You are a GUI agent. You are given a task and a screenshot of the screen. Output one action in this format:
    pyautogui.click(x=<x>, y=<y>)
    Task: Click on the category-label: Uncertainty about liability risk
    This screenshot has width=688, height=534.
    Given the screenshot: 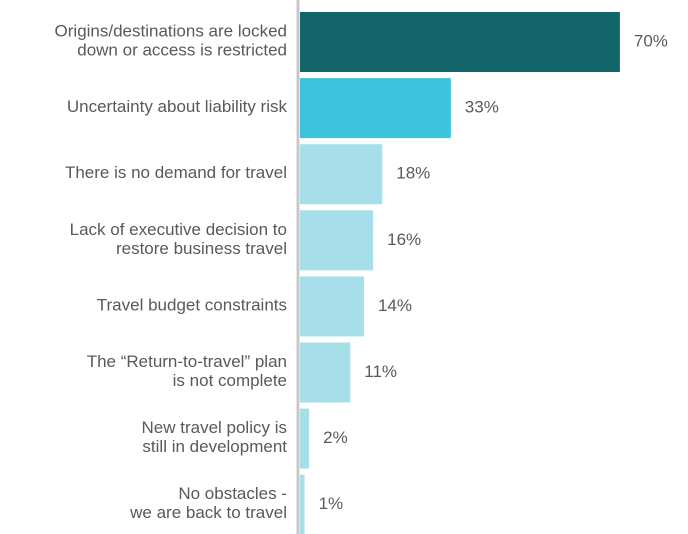 What is the action you would take?
    pyautogui.click(x=177, y=107)
    